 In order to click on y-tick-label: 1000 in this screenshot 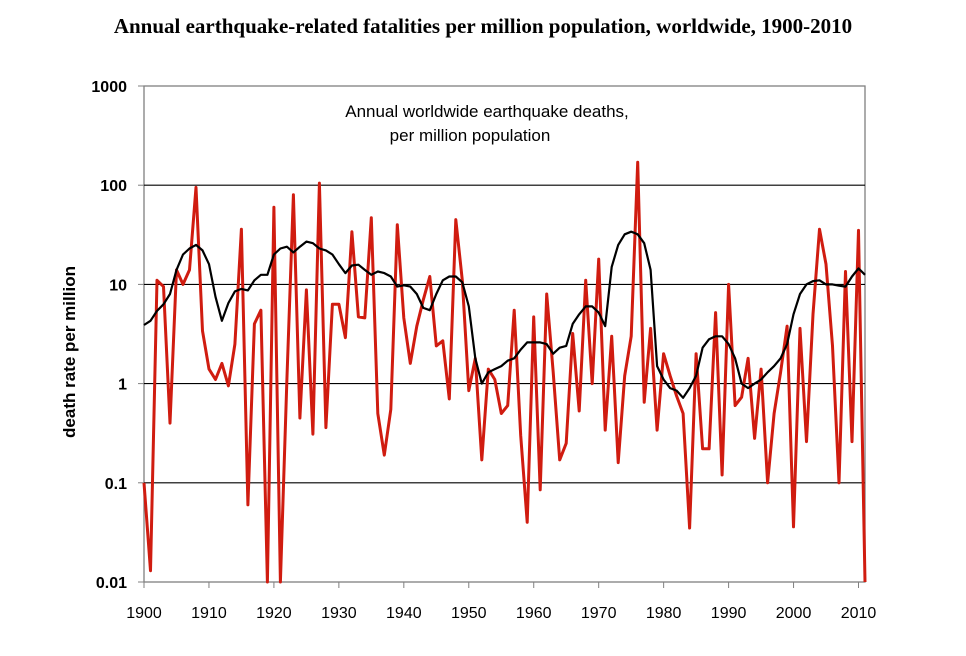, I will do `click(109, 87)`.